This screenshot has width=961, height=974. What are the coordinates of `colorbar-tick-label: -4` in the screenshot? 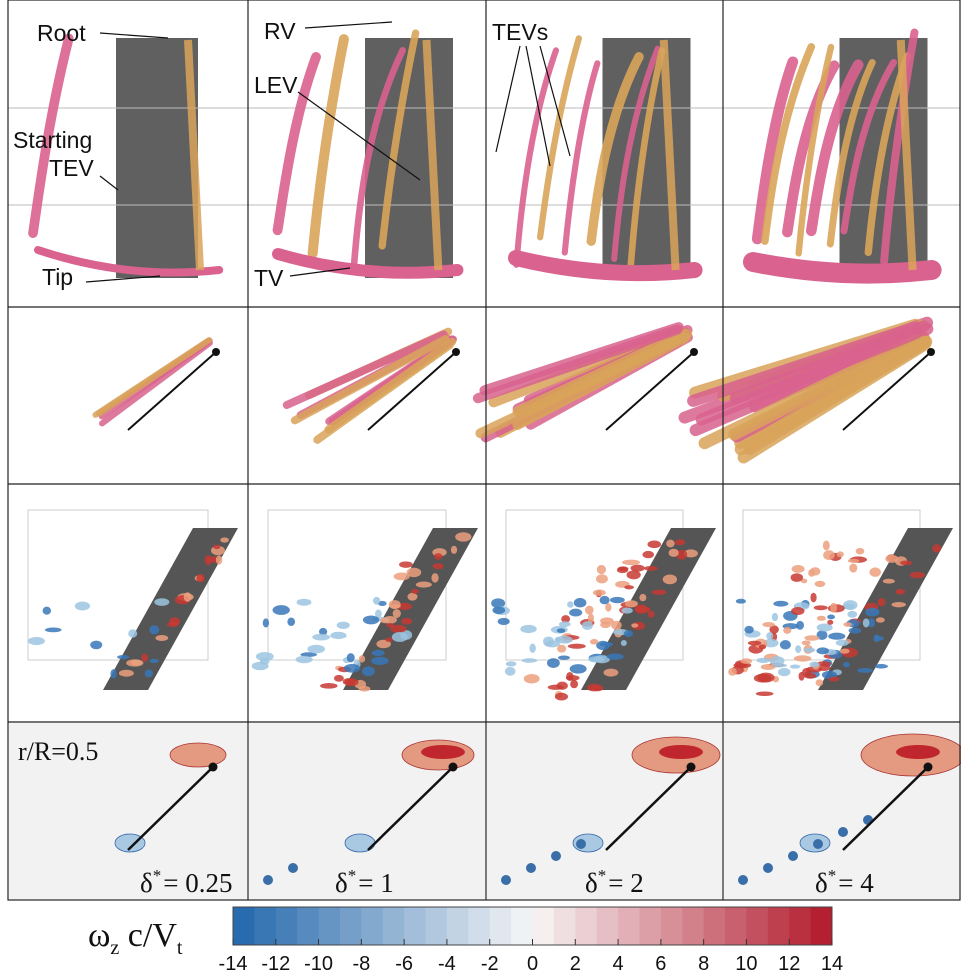 It's located at (447, 963).